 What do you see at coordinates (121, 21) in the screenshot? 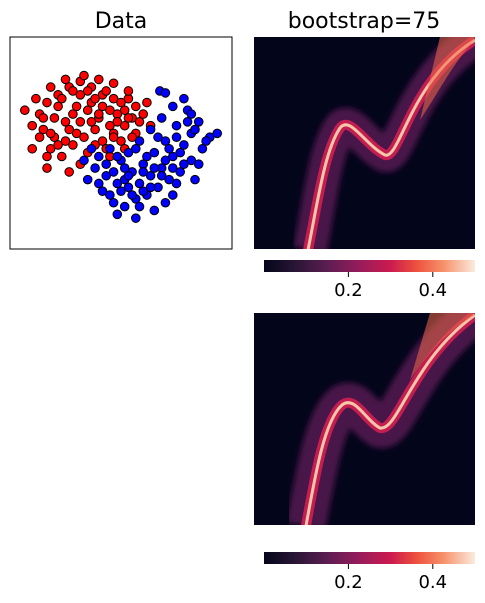
I see `scatter-title: Data` at bounding box center [121, 21].